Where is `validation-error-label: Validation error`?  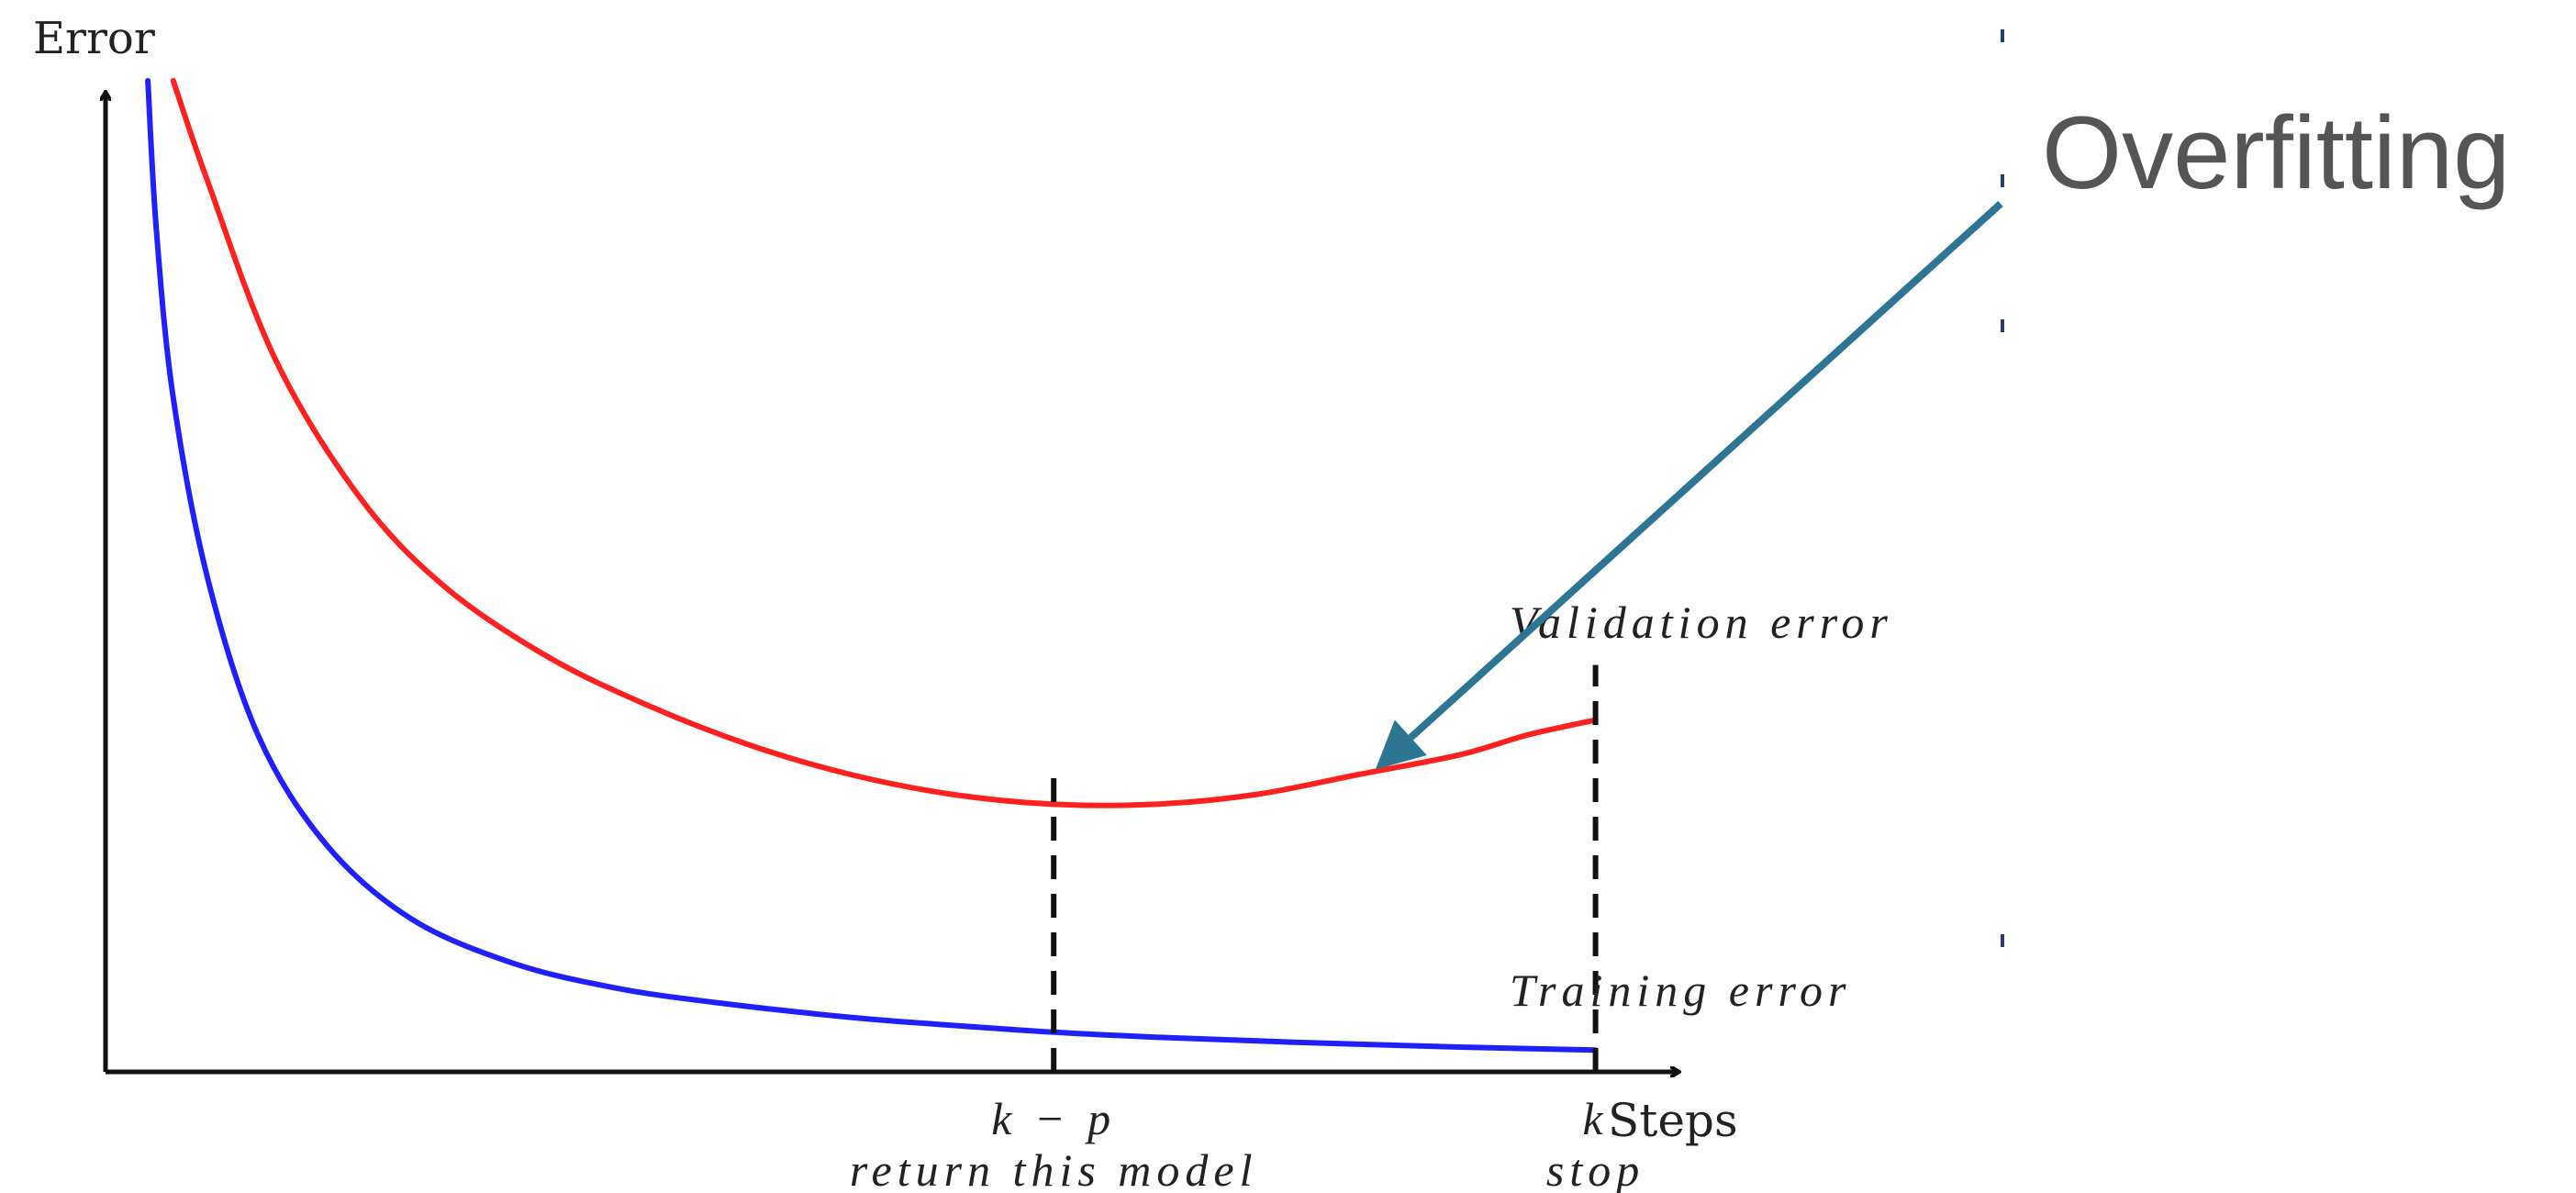
validation-error-label: Validation error is located at coordinates (1701, 622).